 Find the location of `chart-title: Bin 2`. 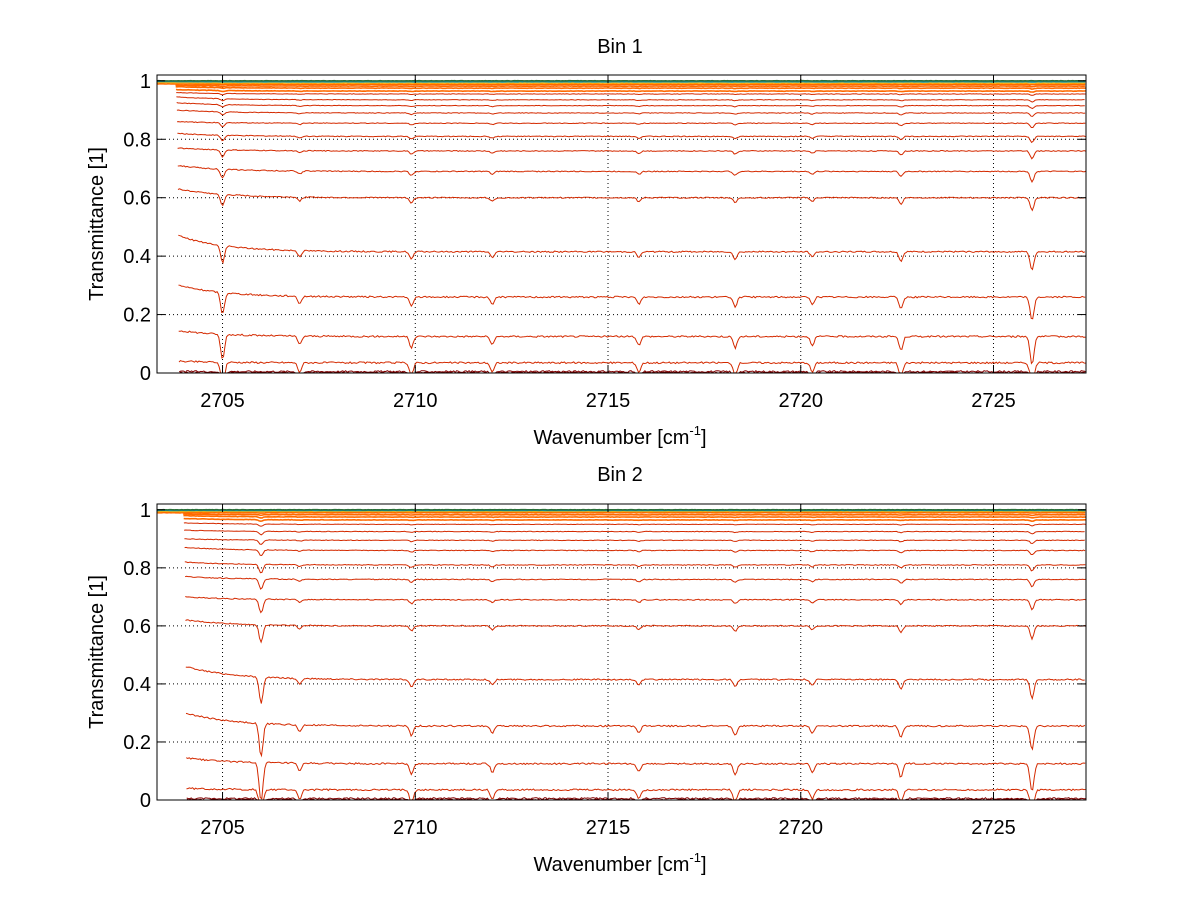

chart-title: Bin 2 is located at coordinates (620, 475).